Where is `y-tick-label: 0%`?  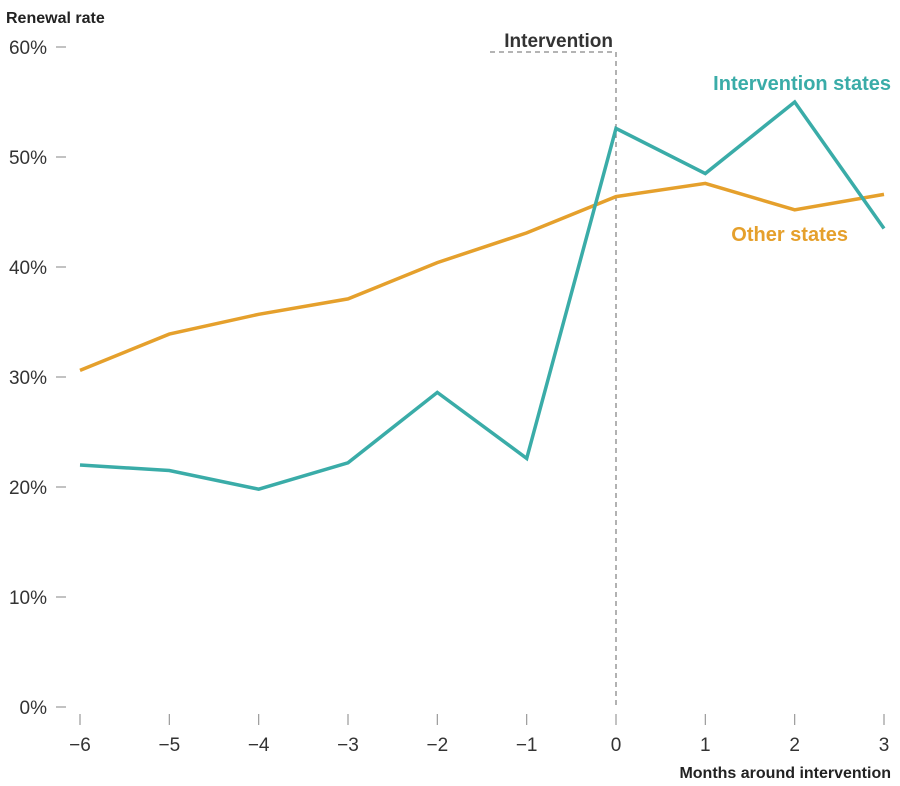 y-tick-label: 0% is located at coordinates (34, 708).